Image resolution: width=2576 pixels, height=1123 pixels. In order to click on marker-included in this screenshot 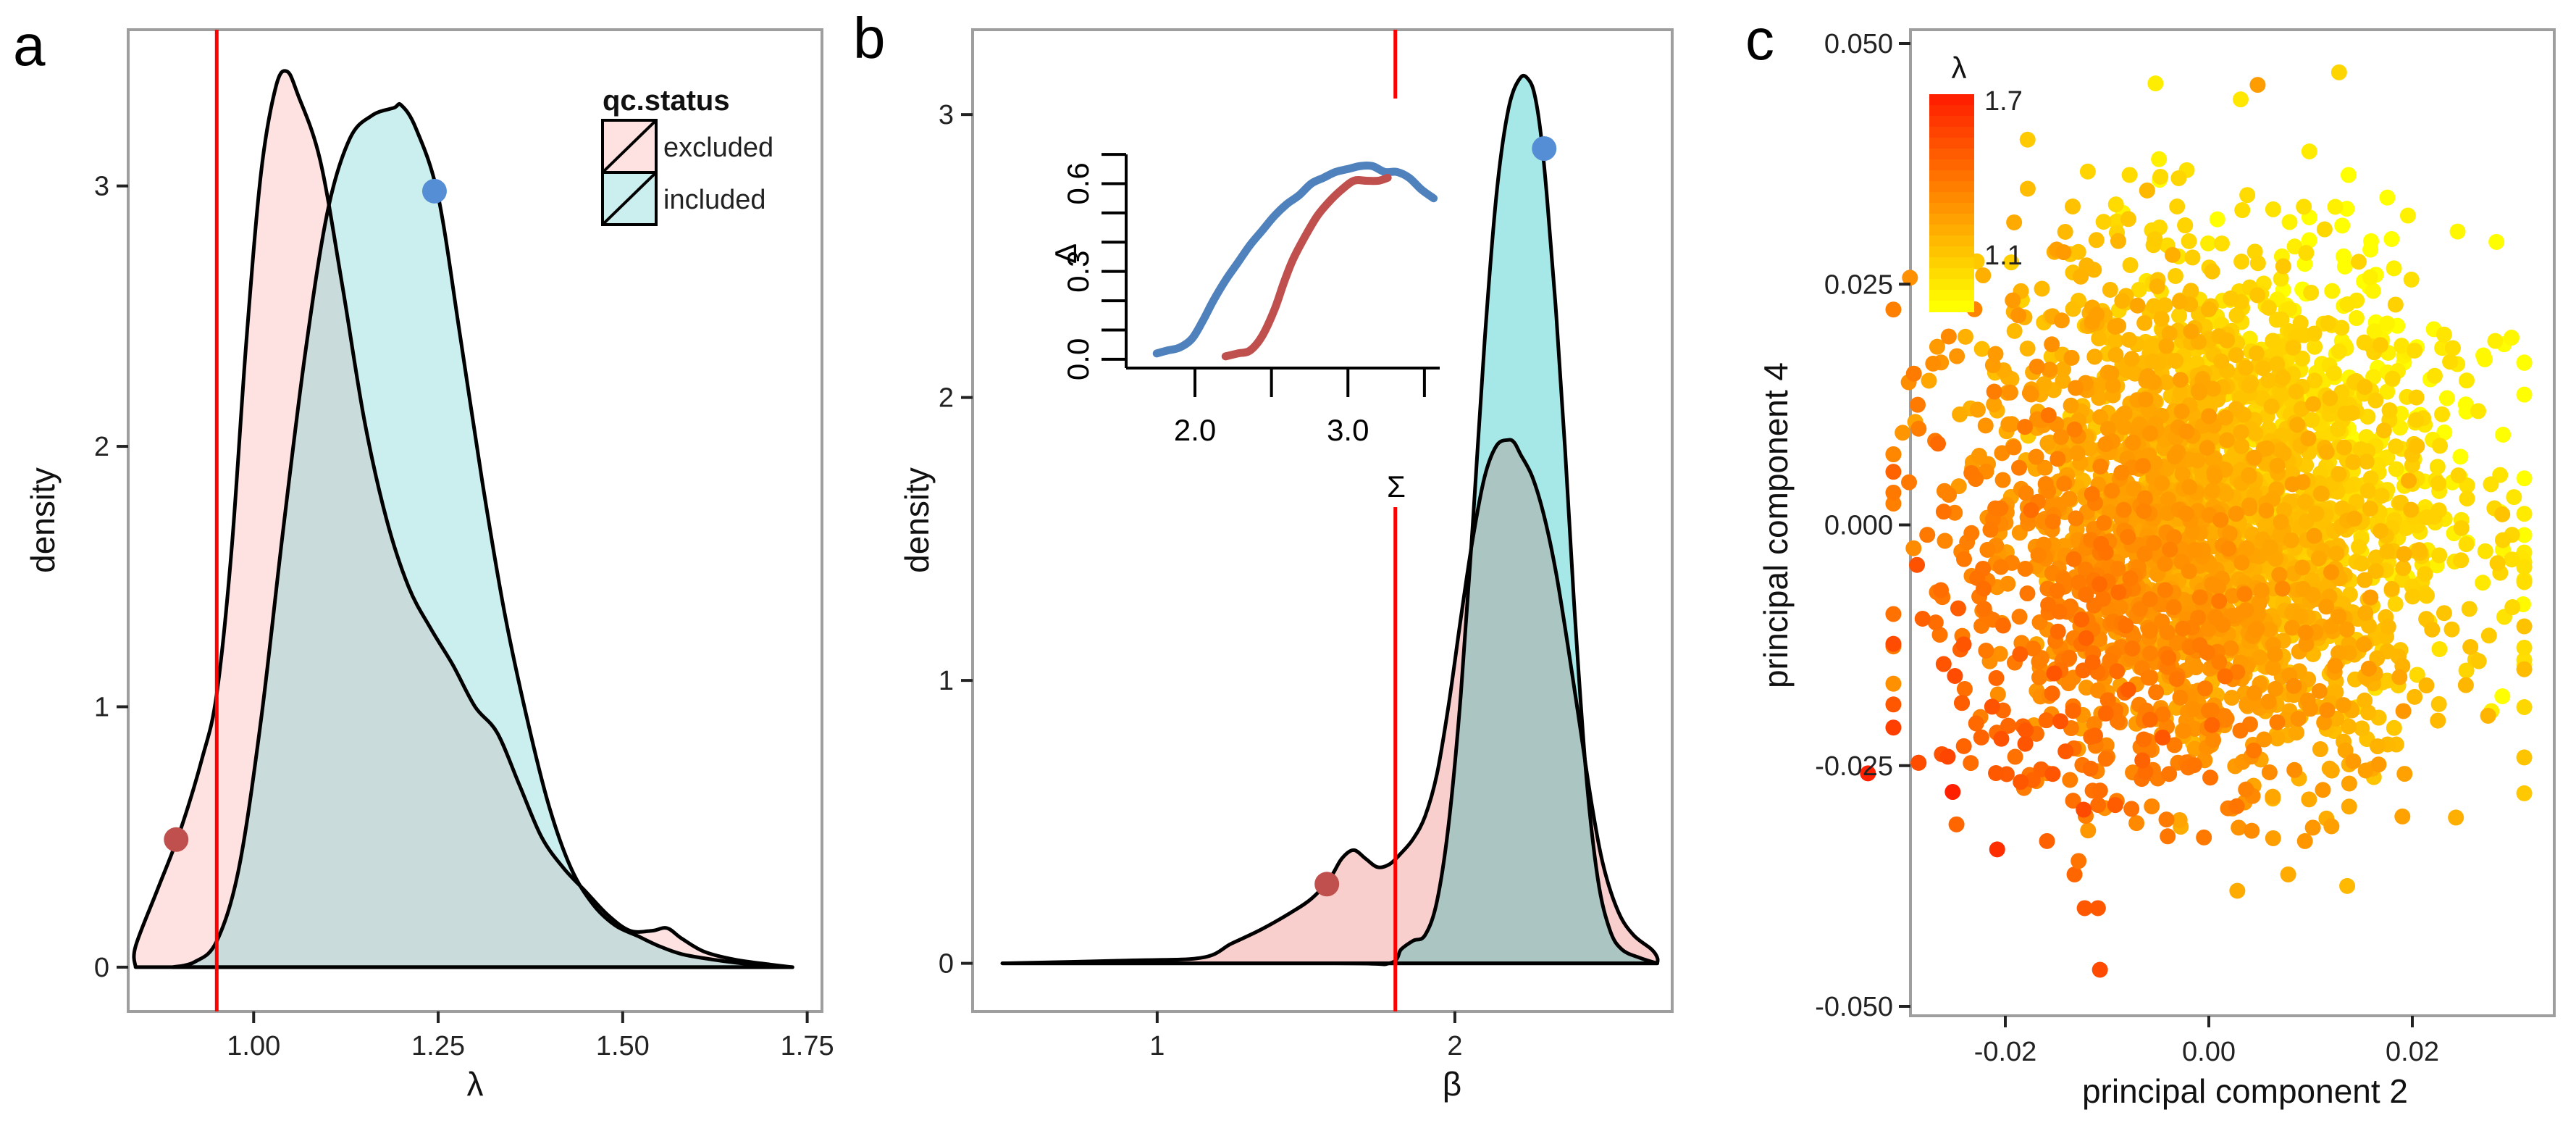, I will do `click(434, 191)`.